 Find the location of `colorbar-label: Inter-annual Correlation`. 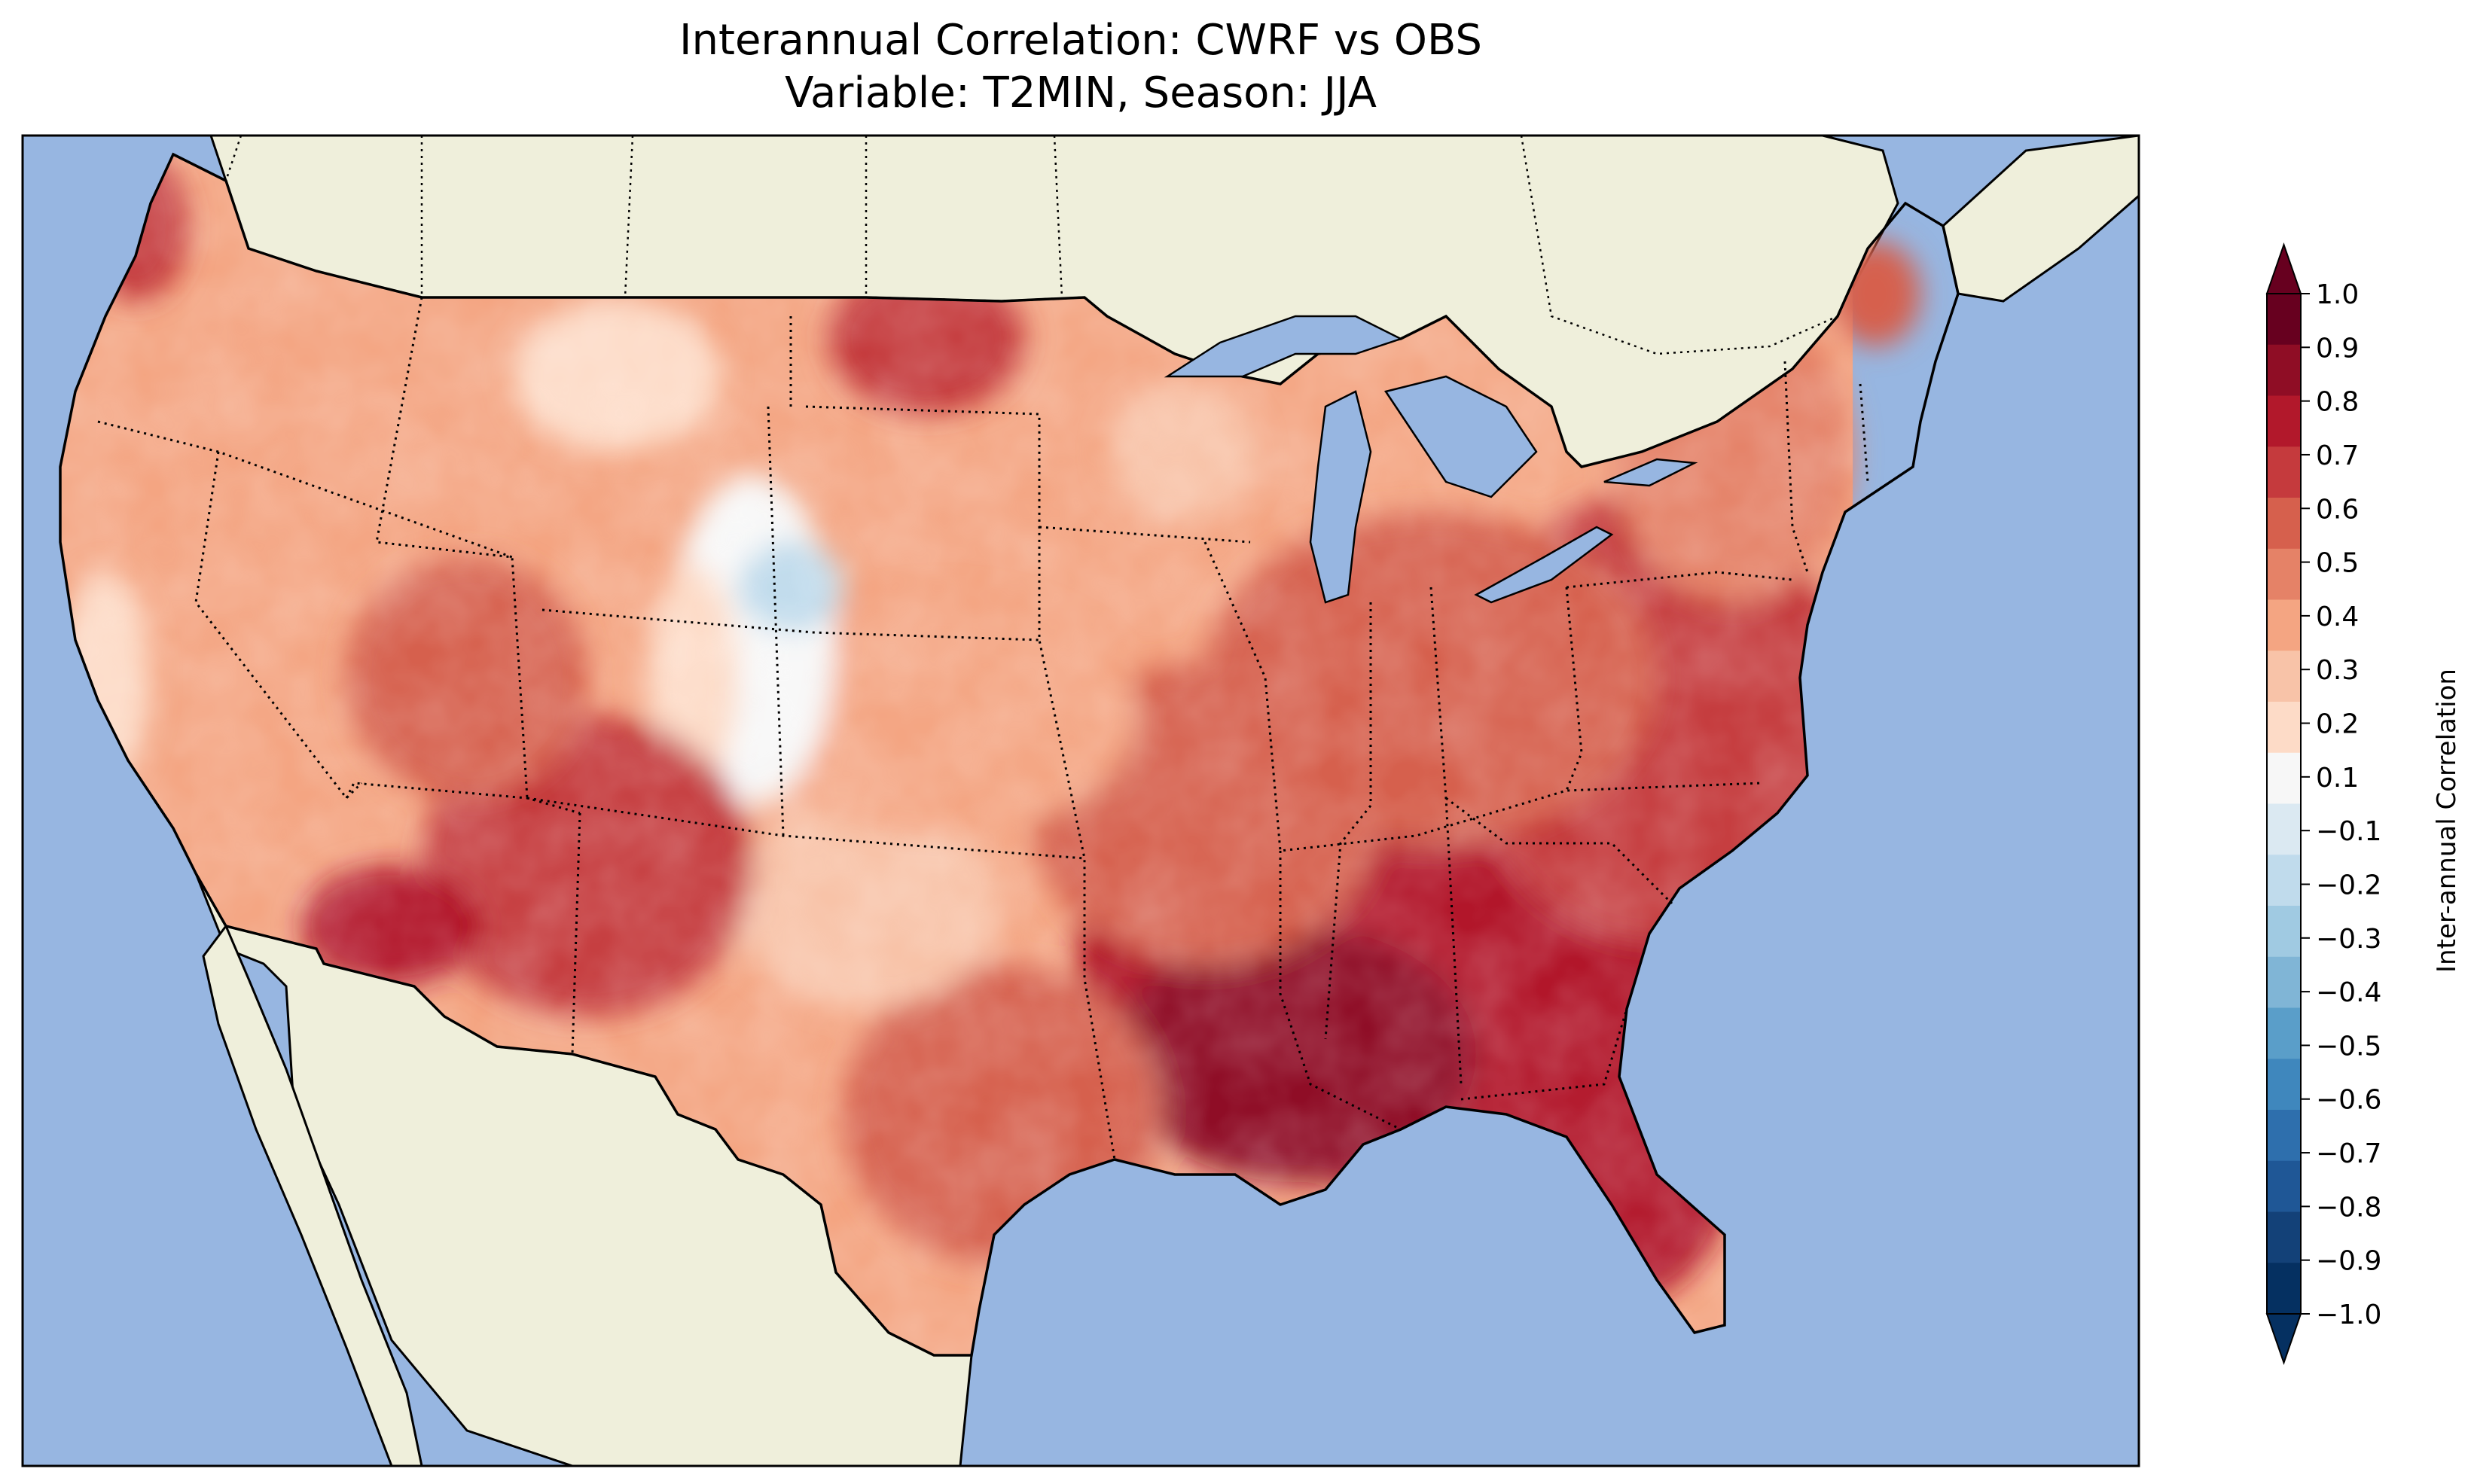

colorbar-label: Inter-annual Correlation is located at coordinates (2447, 821).